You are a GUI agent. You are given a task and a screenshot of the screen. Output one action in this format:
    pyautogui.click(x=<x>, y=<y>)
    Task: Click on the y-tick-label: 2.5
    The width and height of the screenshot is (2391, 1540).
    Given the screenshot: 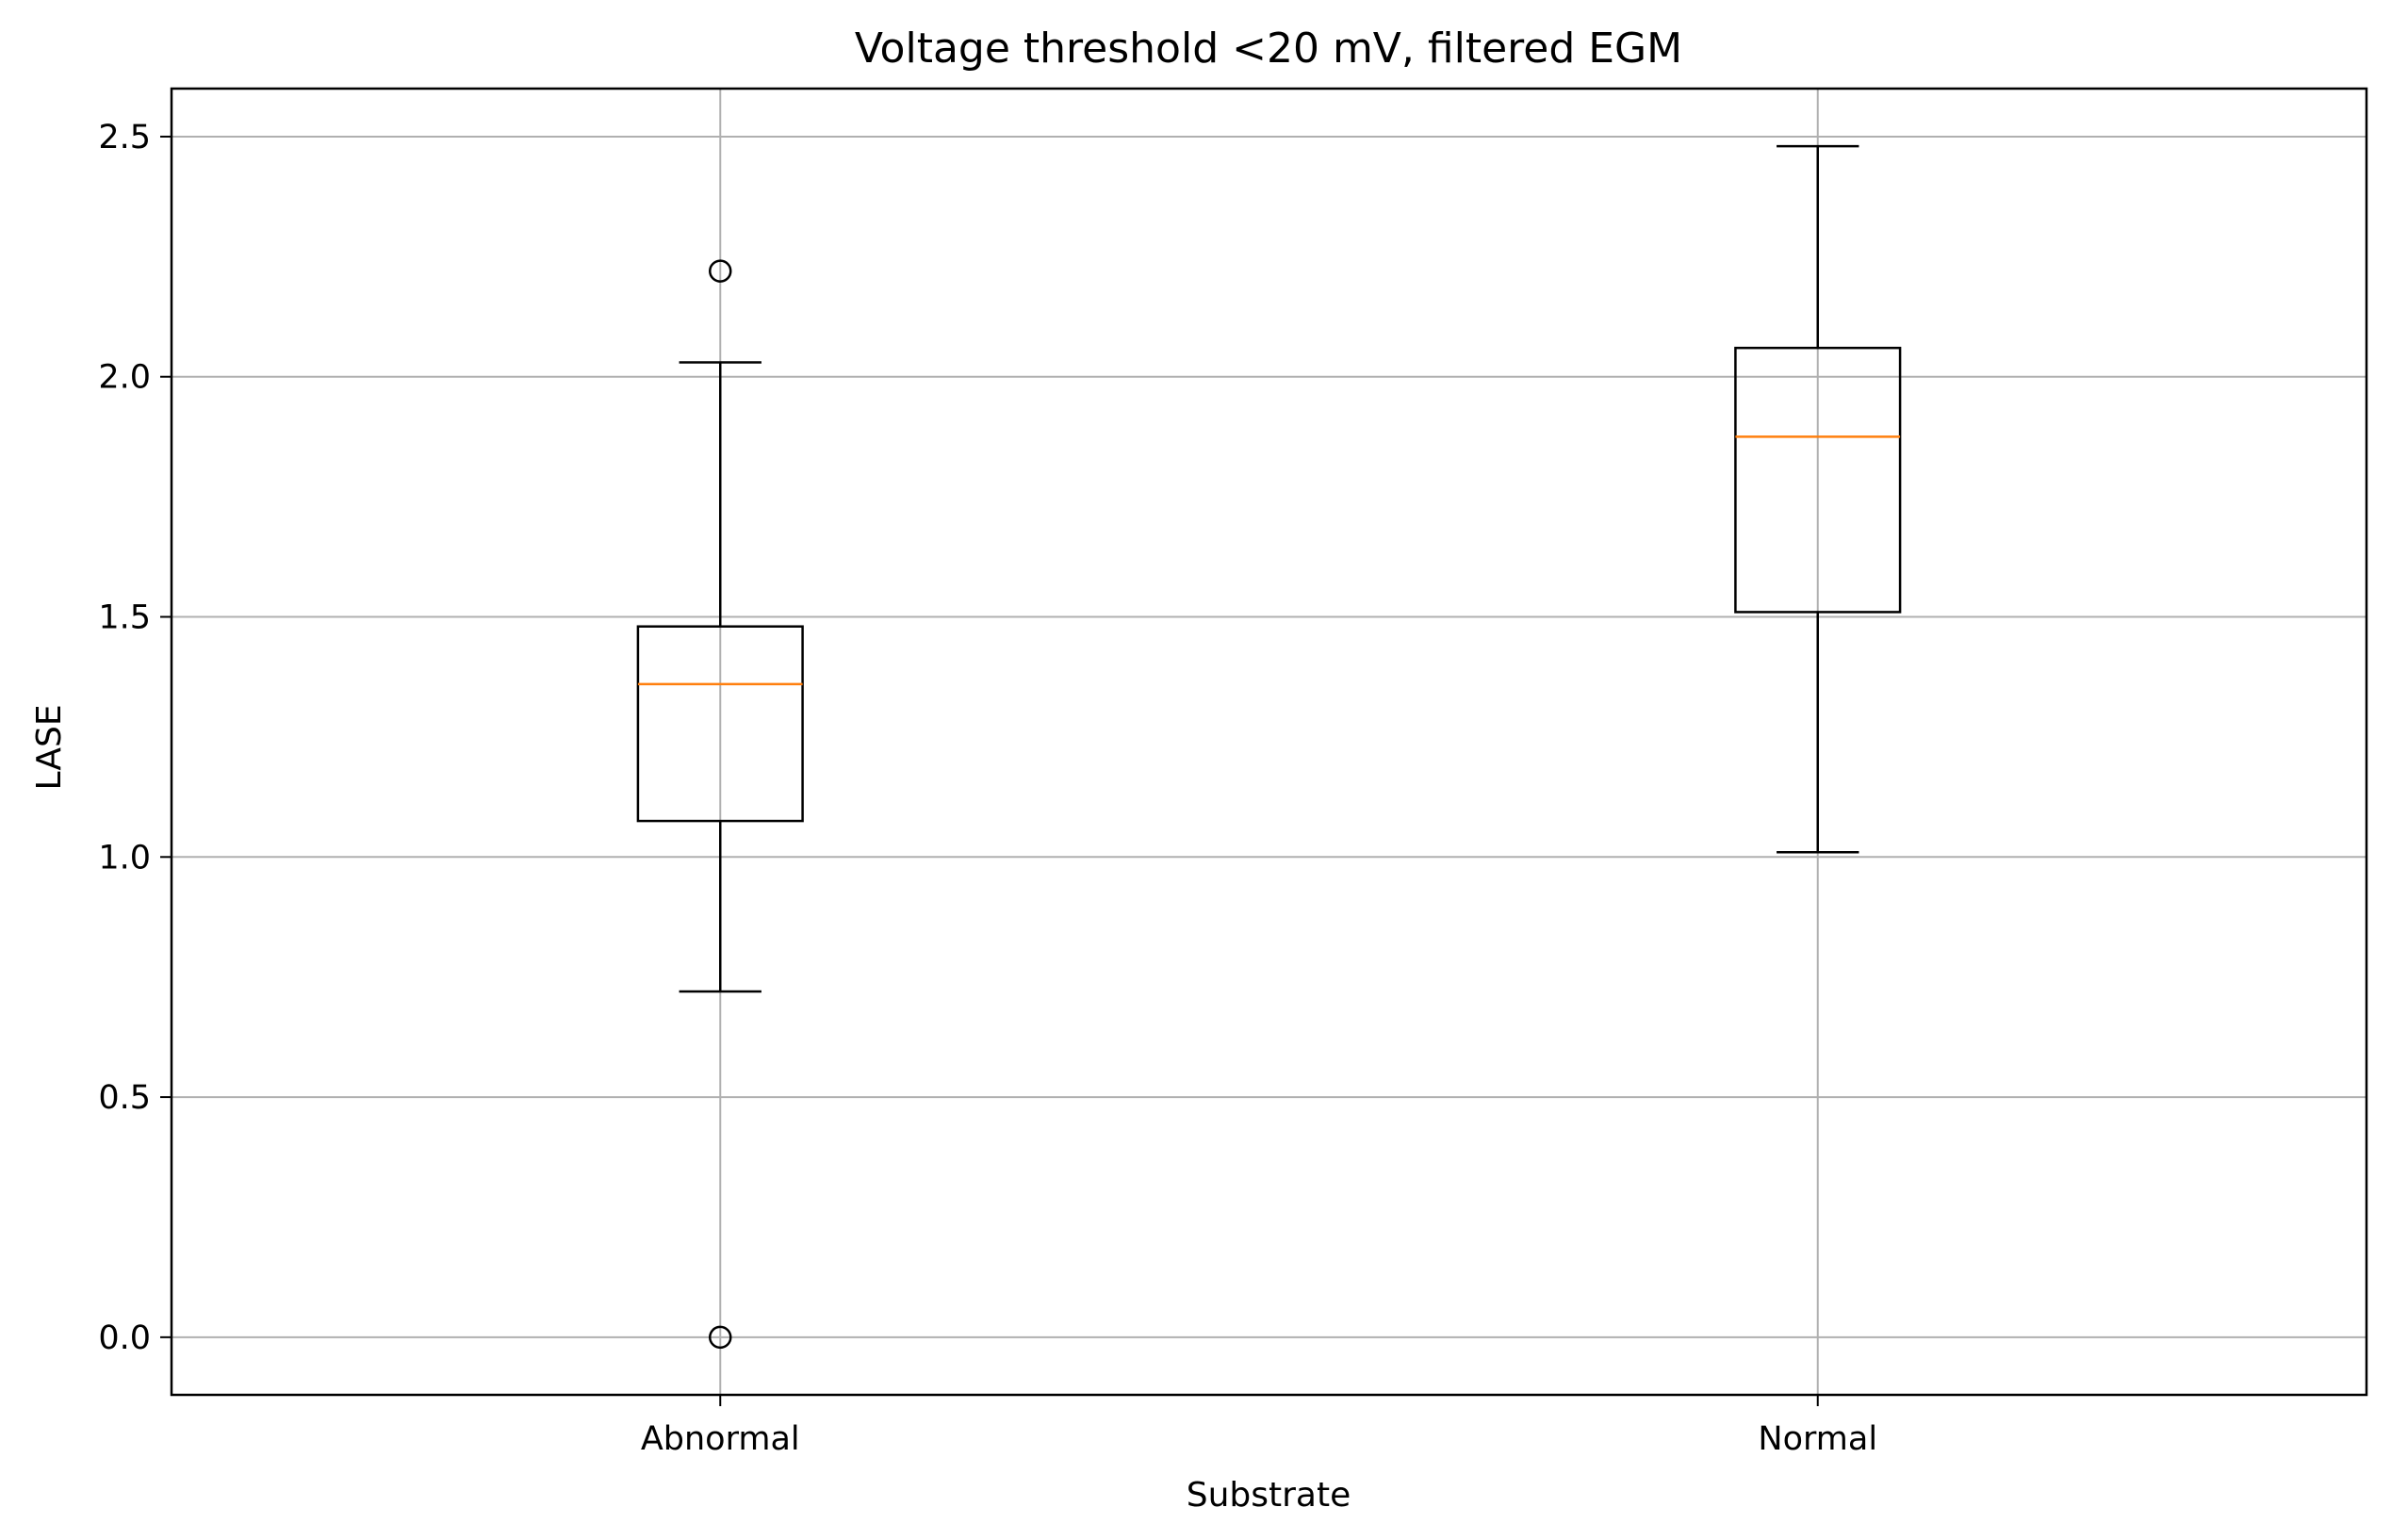 What is the action you would take?
    pyautogui.click(x=125, y=137)
    